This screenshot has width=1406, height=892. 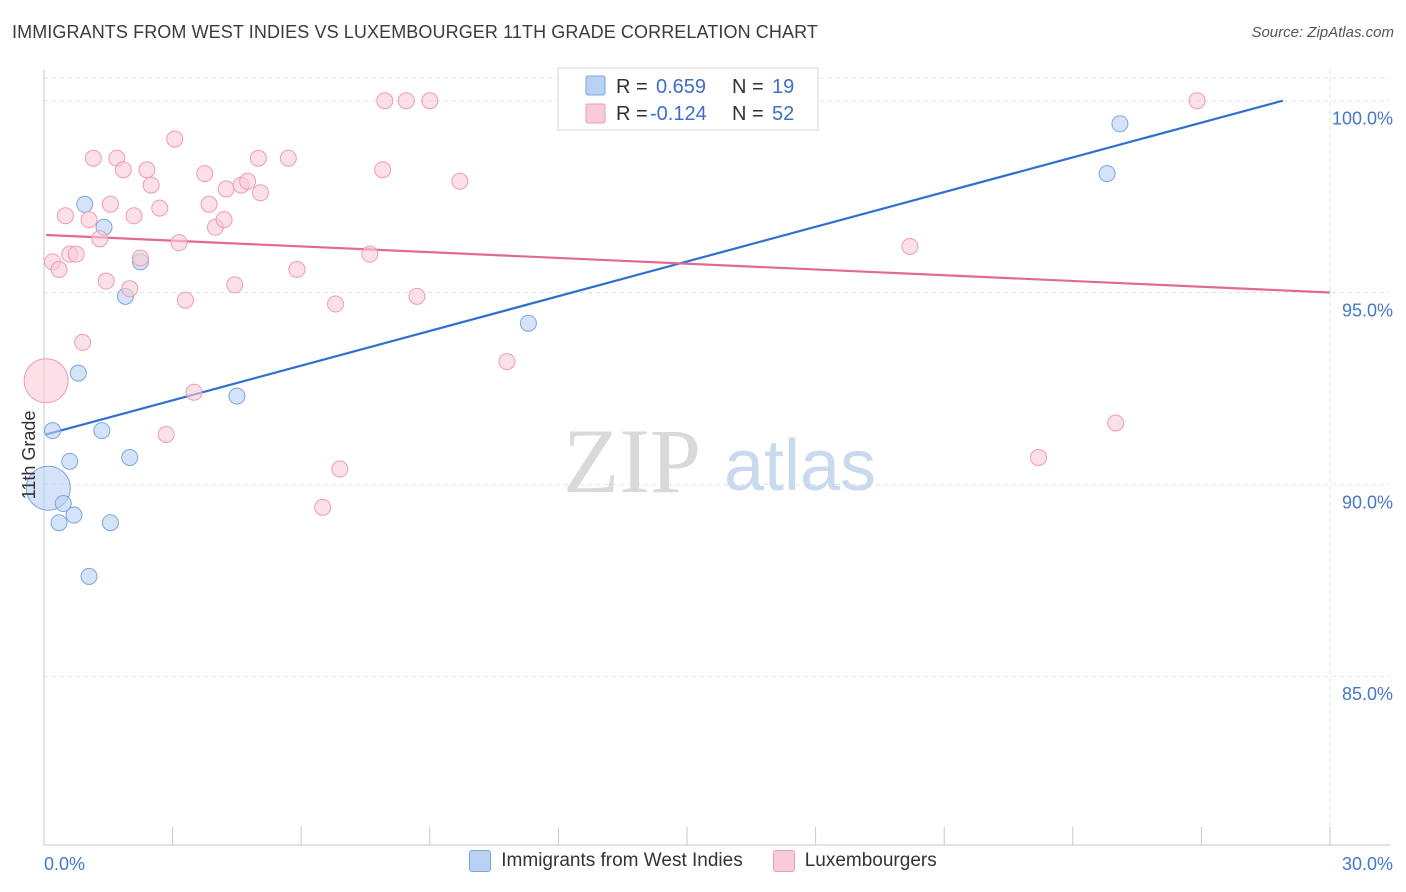 I want to click on watermark-atlas: atlas, so click(x=800, y=466).